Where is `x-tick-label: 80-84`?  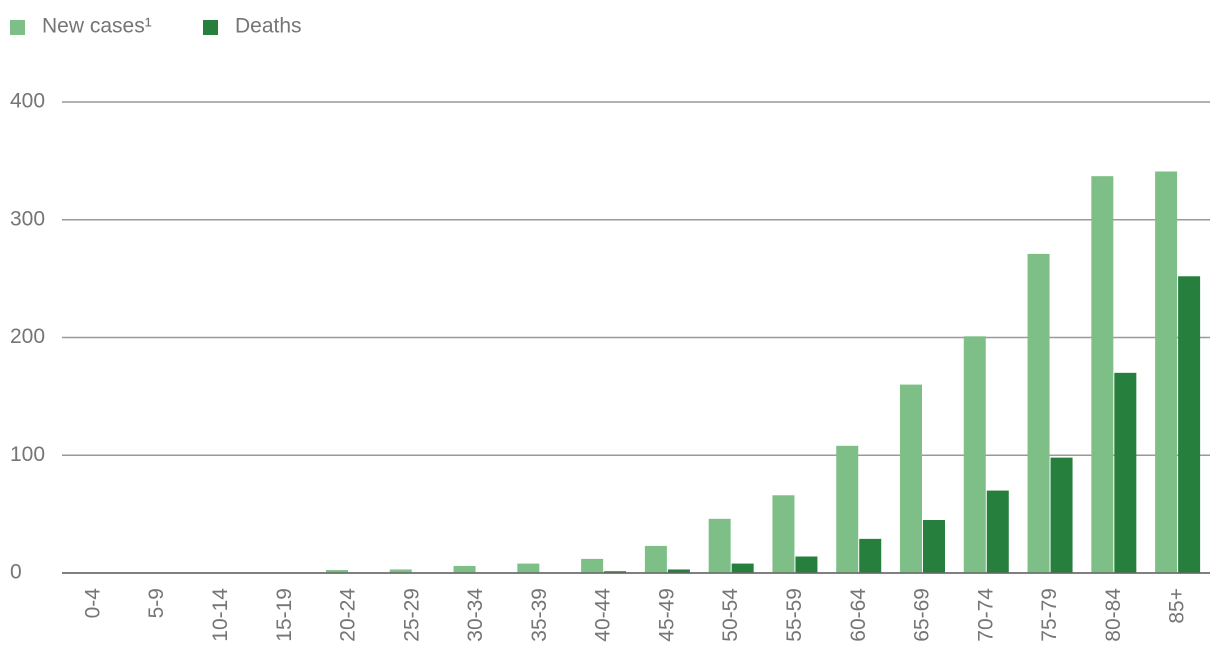 x-tick-label: 80-84 is located at coordinates (1113, 615).